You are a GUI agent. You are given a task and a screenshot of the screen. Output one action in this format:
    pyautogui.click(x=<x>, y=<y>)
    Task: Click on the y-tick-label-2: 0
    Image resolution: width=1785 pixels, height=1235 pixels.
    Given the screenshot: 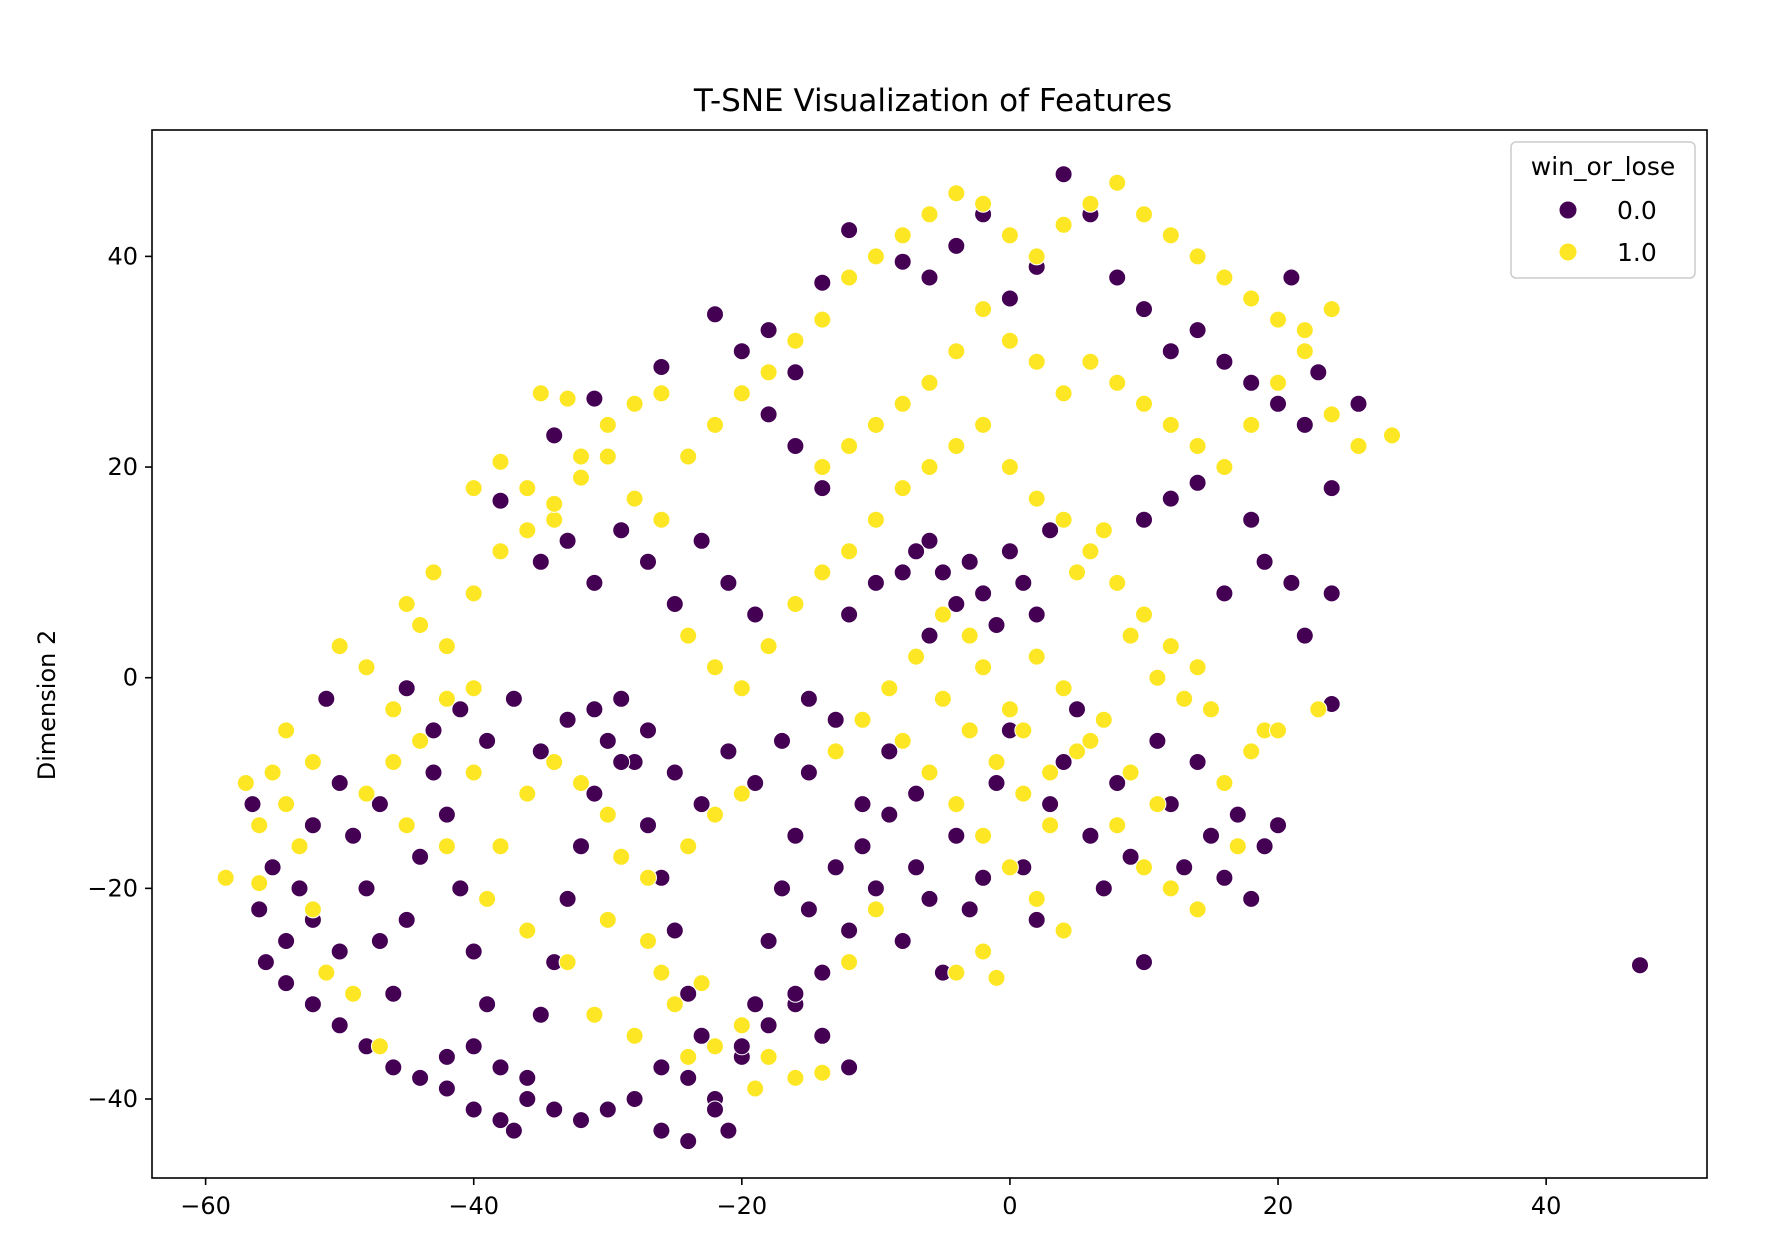 What is the action you would take?
    pyautogui.click(x=130, y=678)
    